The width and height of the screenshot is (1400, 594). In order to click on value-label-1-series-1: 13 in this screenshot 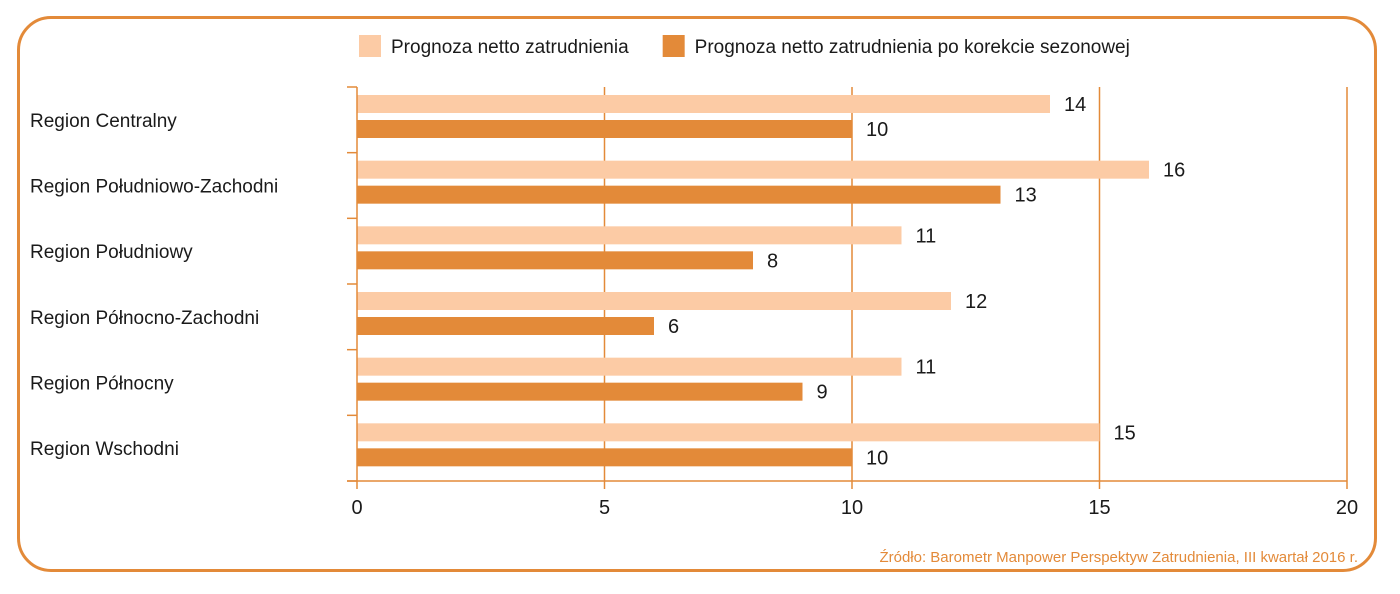, I will do `click(1026, 196)`.